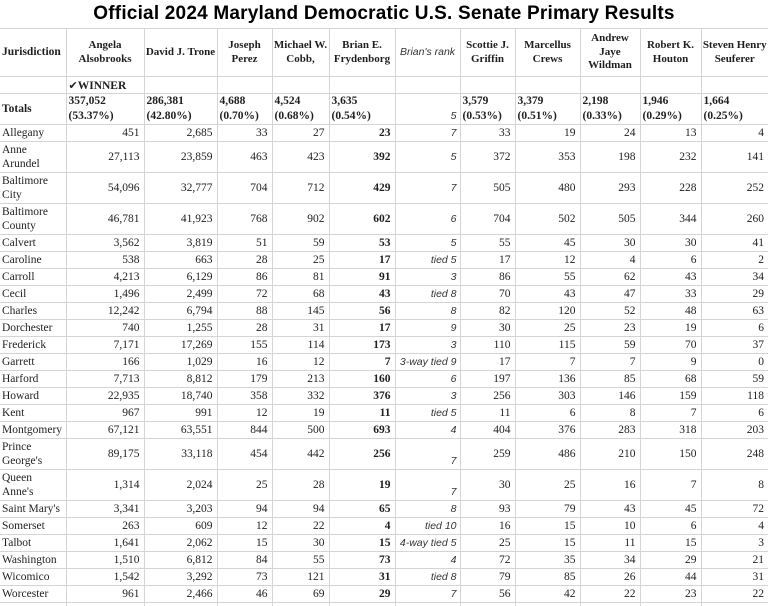 The width and height of the screenshot is (768, 606). Describe the element at coordinates (362, 509) in the screenshot. I see `votes-cell: 65` at that location.